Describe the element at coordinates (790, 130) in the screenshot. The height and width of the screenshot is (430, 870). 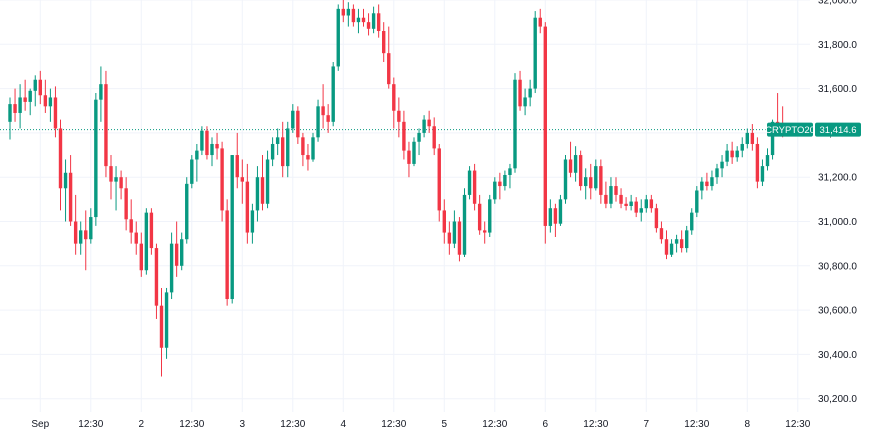
I see `symbol-label: CRYPTO20` at that location.